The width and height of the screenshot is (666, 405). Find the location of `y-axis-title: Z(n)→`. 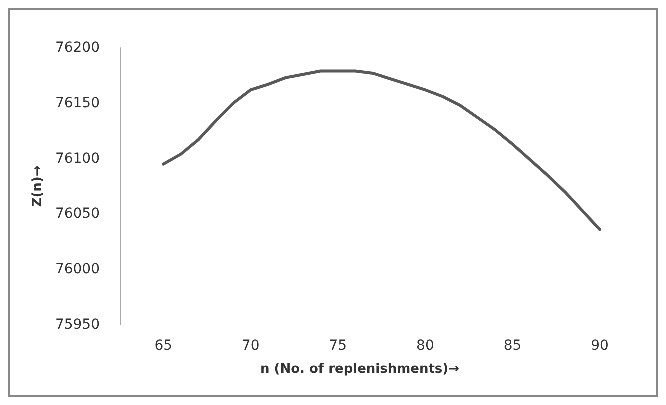

y-axis-title: Z(n)→ is located at coordinates (38, 187).